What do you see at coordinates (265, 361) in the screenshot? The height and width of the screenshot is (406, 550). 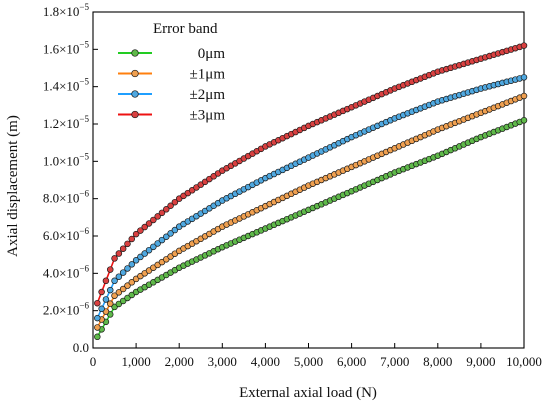 I see `x-tick-label: 4,000` at bounding box center [265, 361].